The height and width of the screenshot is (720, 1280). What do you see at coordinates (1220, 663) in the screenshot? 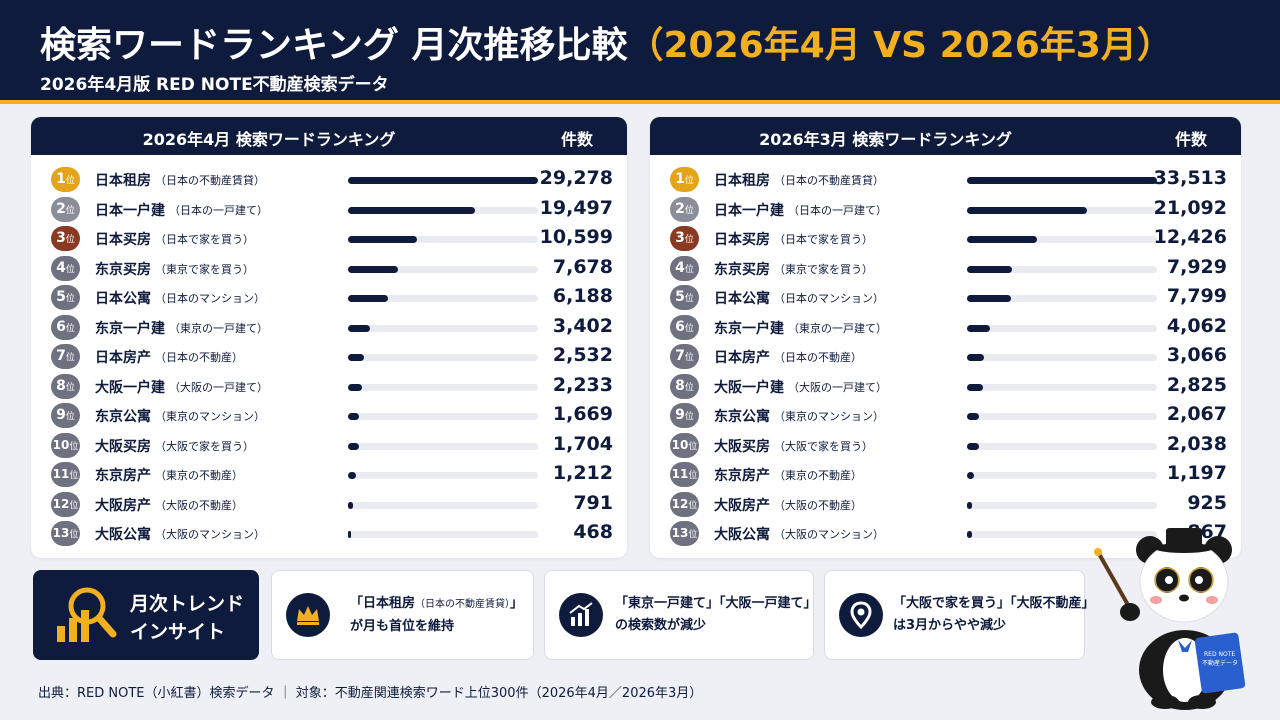
I see `book-label-sub: 不動産データ` at bounding box center [1220, 663].